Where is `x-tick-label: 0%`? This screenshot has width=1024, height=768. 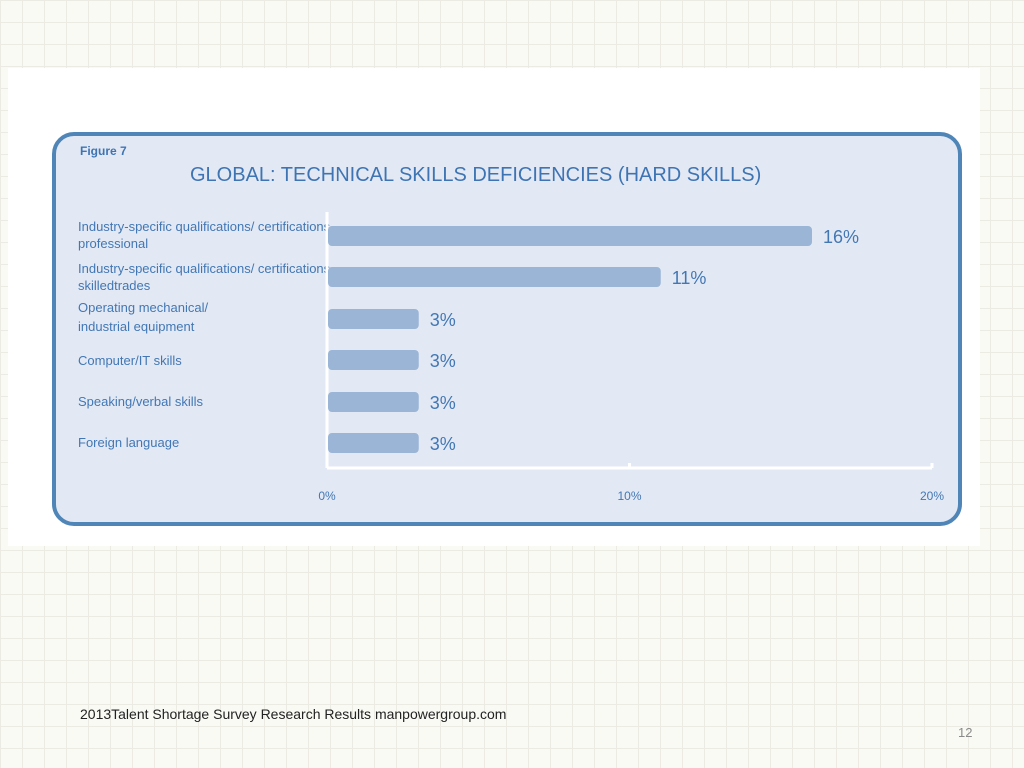 x-tick-label: 0% is located at coordinates (327, 496).